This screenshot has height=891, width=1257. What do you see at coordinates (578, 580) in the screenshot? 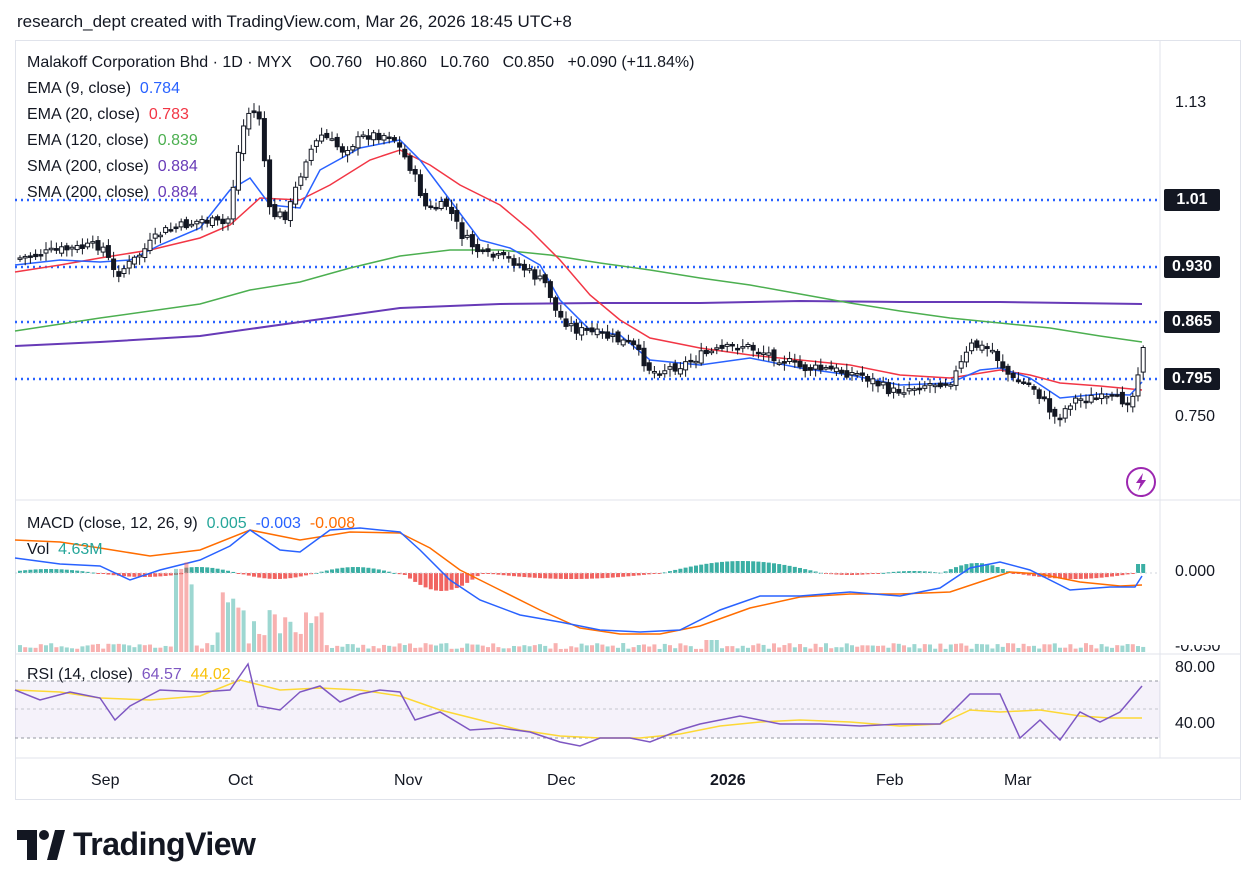
I see `macd-line` at bounding box center [578, 580].